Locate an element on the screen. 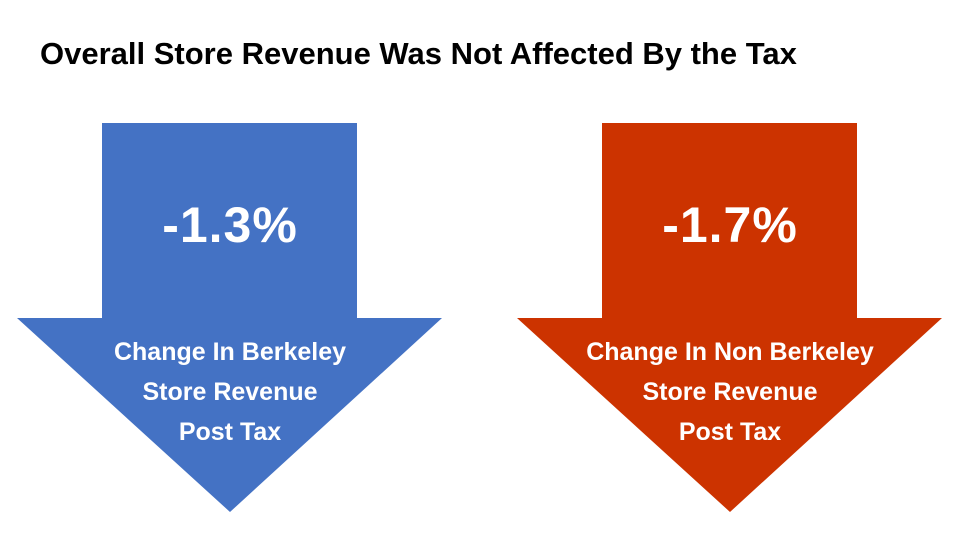 The image size is (960, 540). berkeley-caption-line-2: Store Revenue is located at coordinates (230, 392).